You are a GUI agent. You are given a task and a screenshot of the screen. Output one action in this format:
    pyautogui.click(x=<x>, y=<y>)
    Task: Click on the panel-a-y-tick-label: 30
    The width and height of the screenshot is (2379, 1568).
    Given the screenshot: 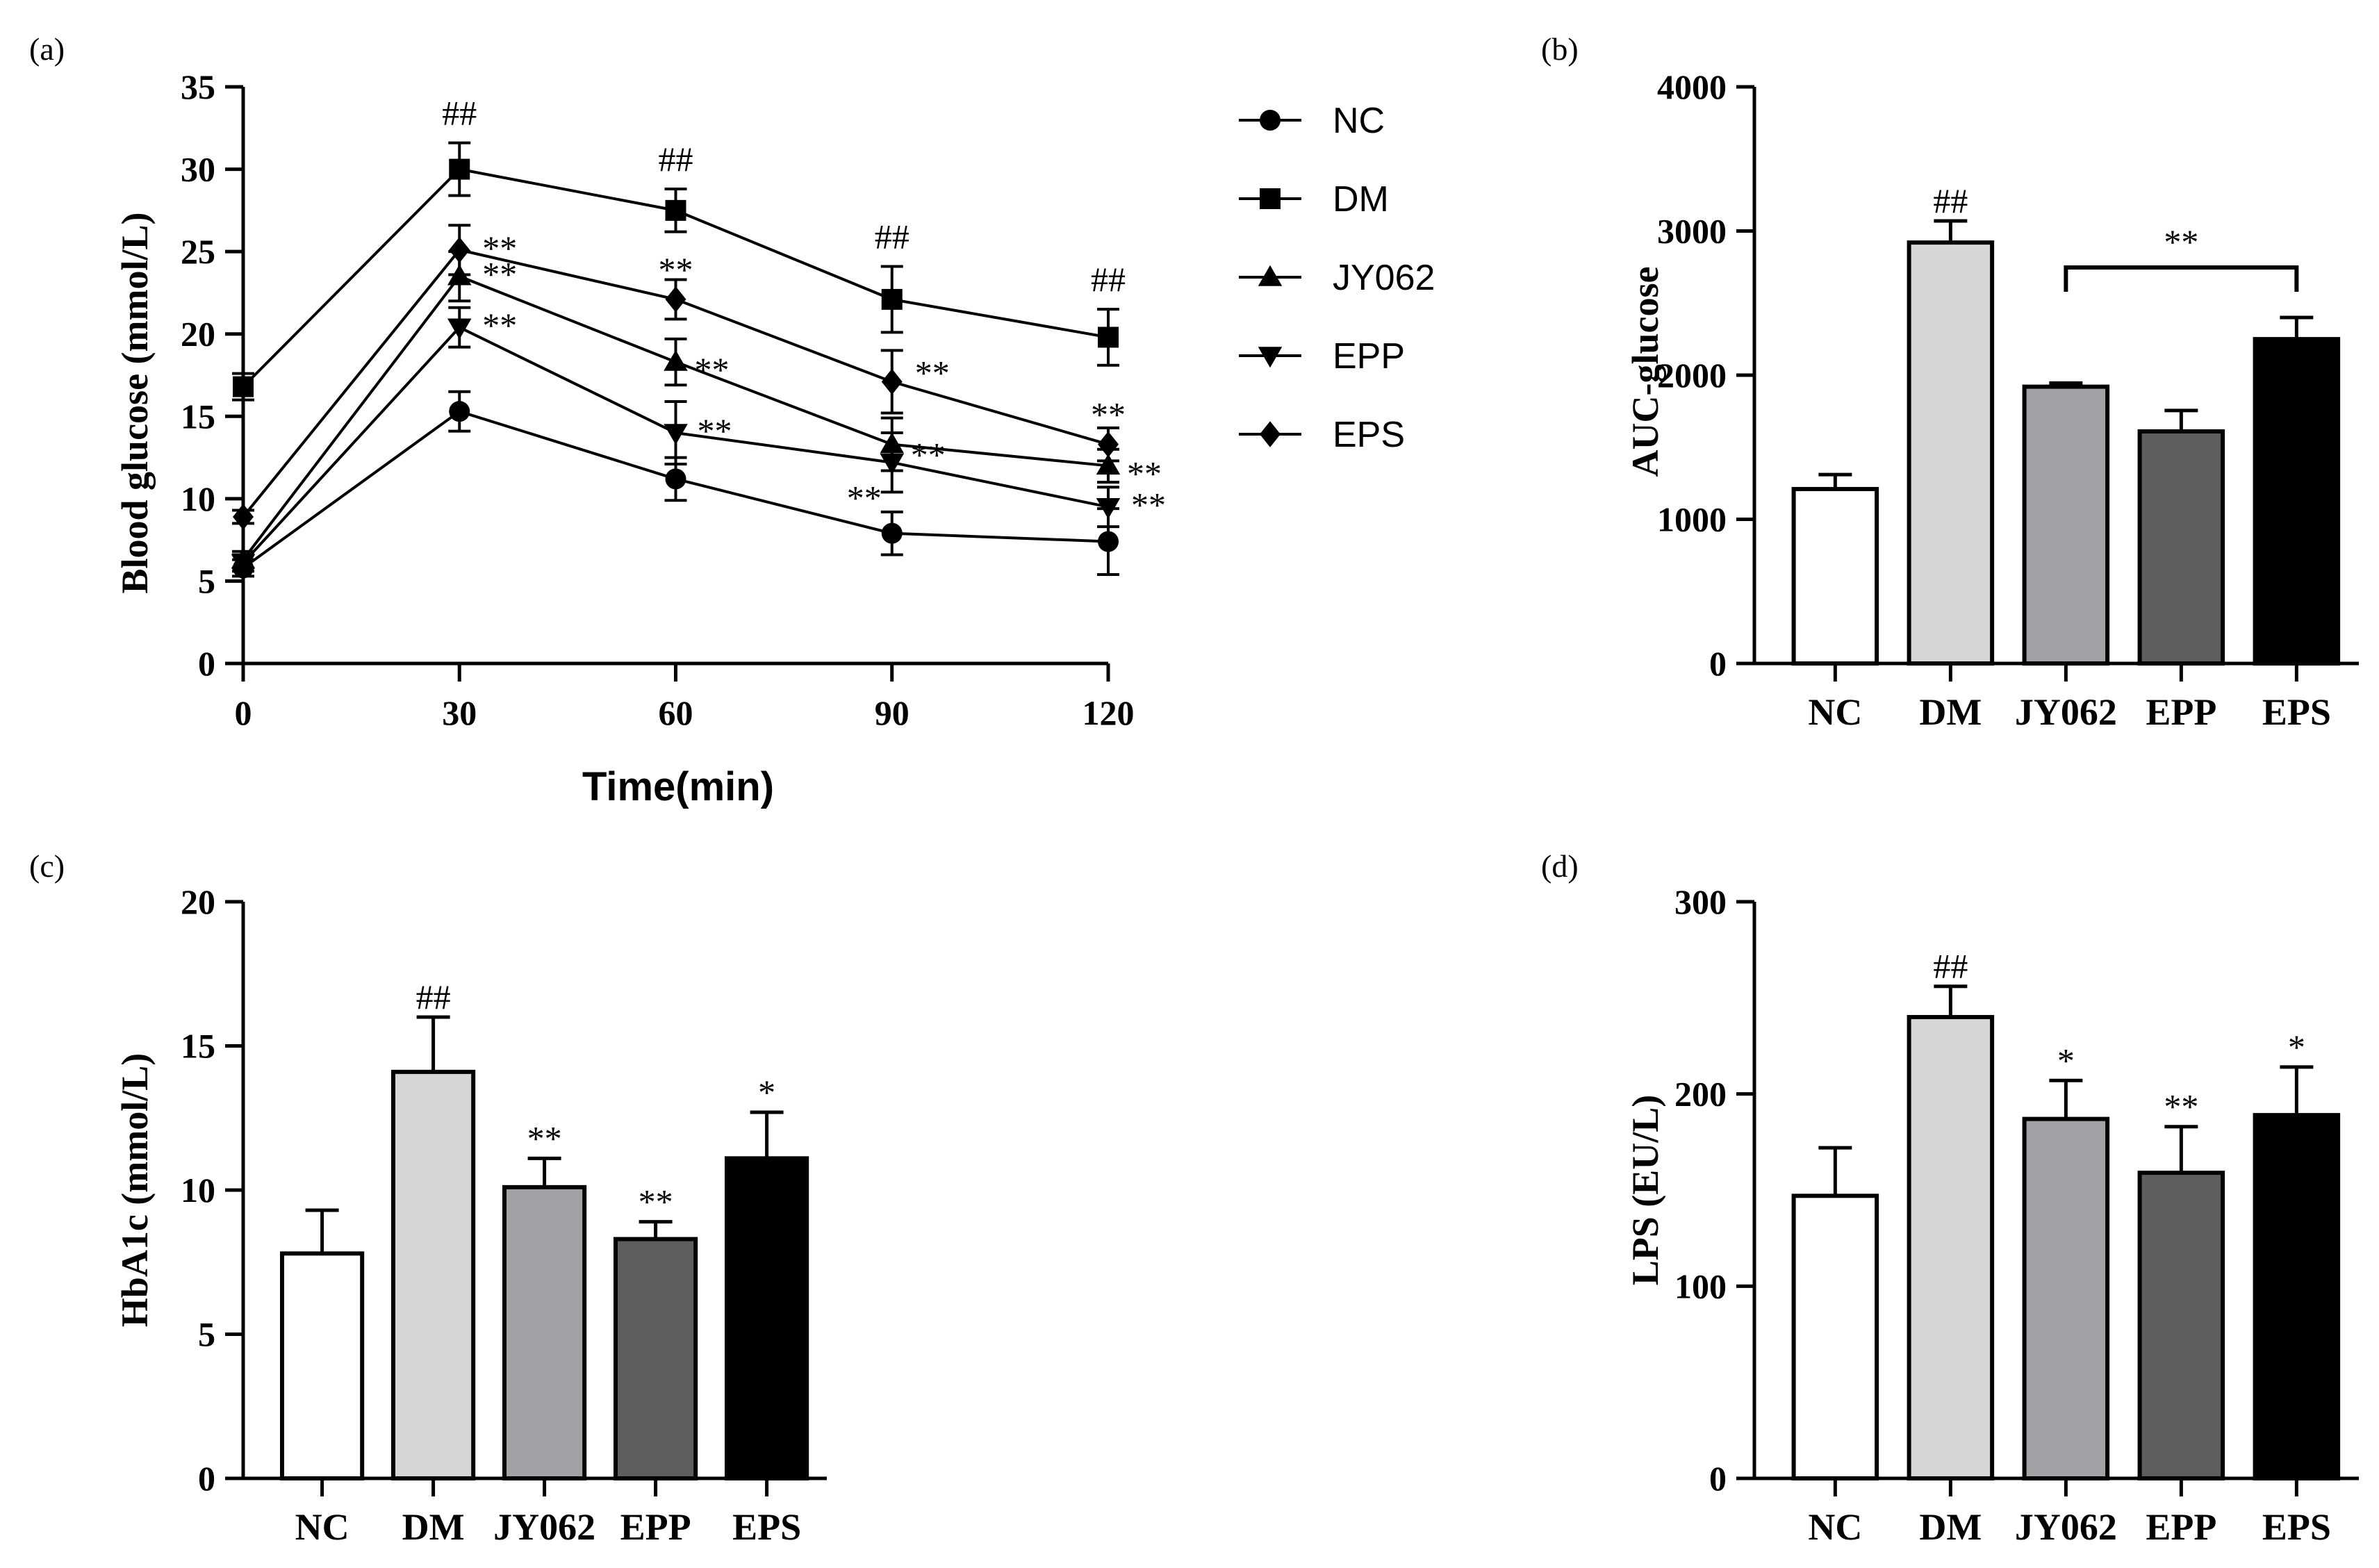 What is the action you would take?
    pyautogui.click(x=198, y=169)
    